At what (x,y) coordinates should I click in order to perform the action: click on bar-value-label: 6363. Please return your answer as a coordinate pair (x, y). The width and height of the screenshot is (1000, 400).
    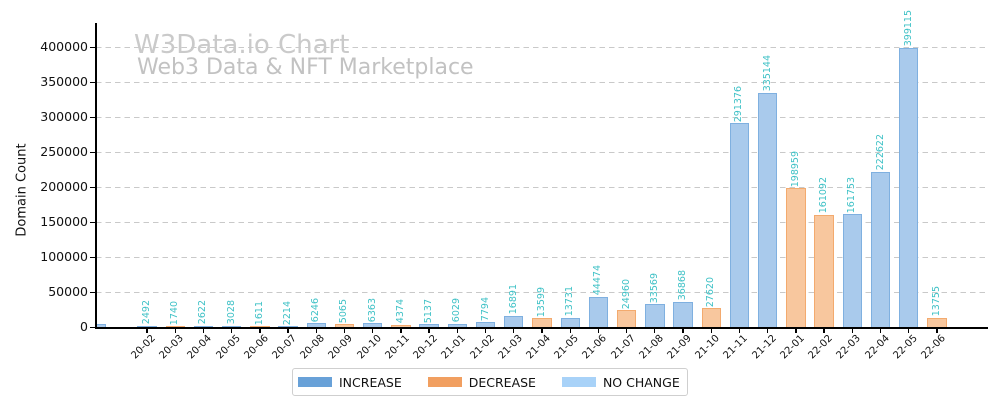
    Looking at the image, I should click on (372, 309).